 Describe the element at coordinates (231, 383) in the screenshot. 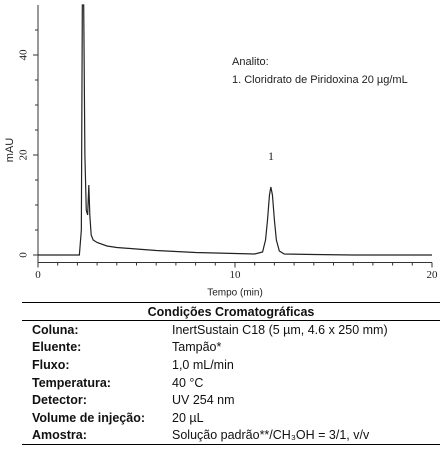

I see `table-row: Temperatura: 40 °C` at that location.